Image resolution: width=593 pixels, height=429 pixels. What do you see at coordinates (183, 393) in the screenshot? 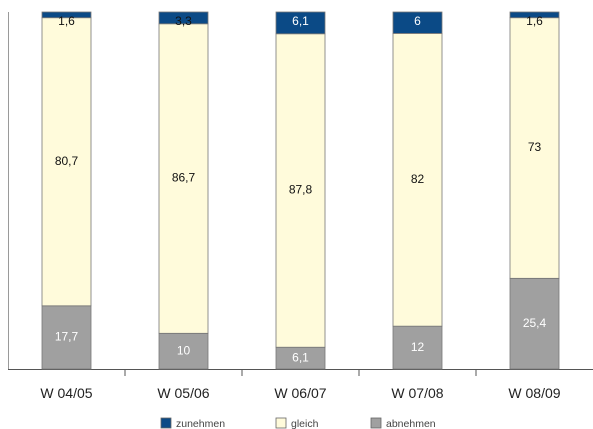
I see `x-tick-label-w-05-06: W 05/06` at bounding box center [183, 393].